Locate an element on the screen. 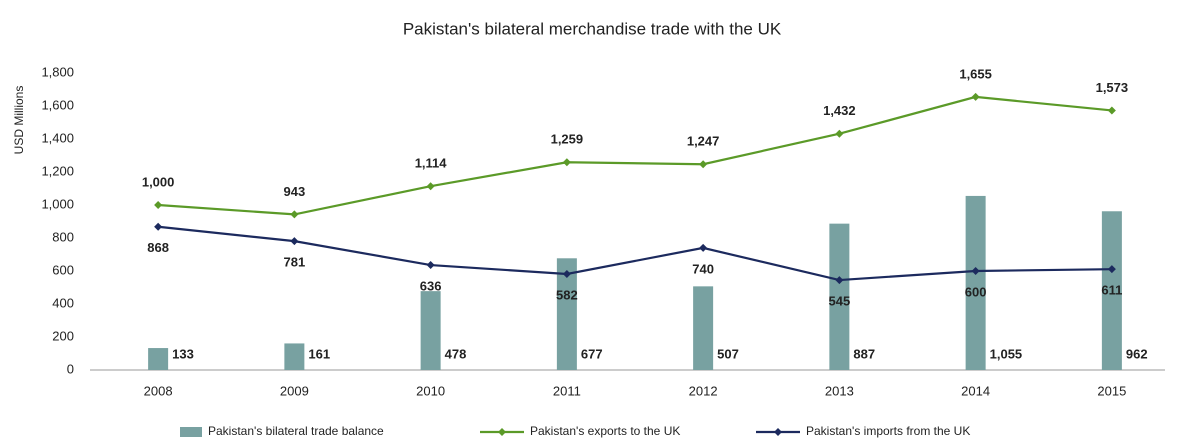 The image size is (1185, 442). x-tick-label: 2013 is located at coordinates (839, 390).